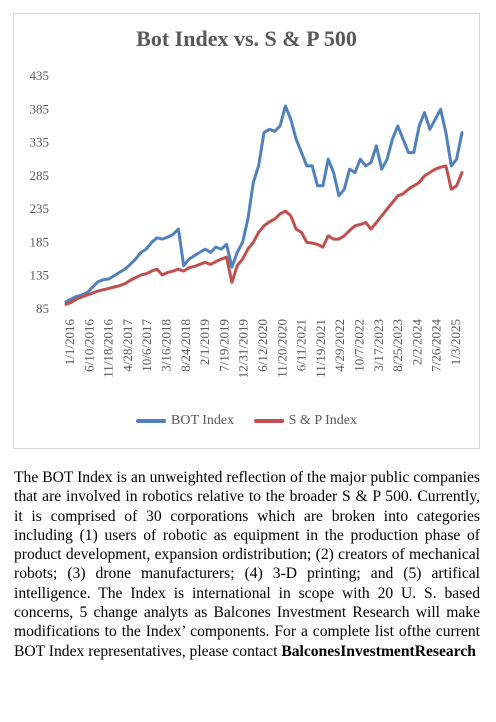 Image resolution: width=496 pixels, height=722 pixels. Describe the element at coordinates (378, 651) in the screenshot. I see `contact-name: BalconesInvestmentResearch` at that location.